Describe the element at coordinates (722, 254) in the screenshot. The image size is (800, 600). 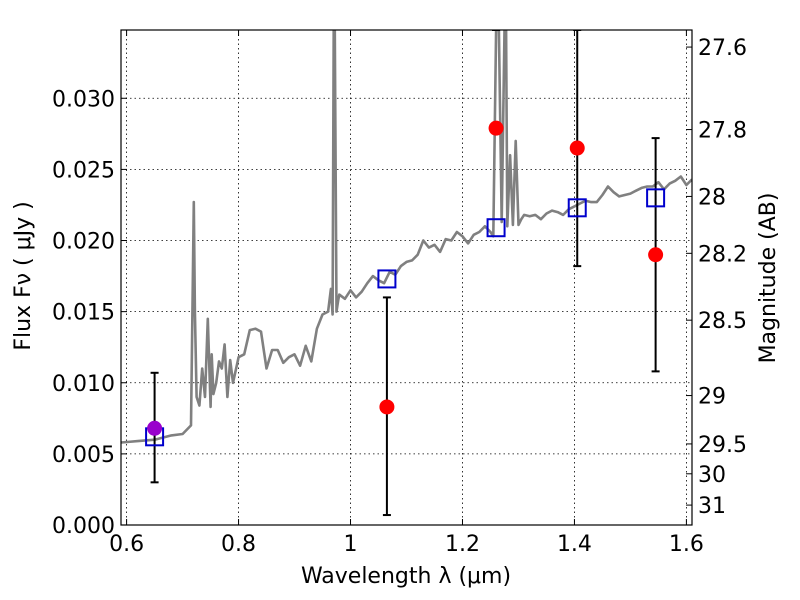
I see `y2-tick-label: 28.2` at that location.